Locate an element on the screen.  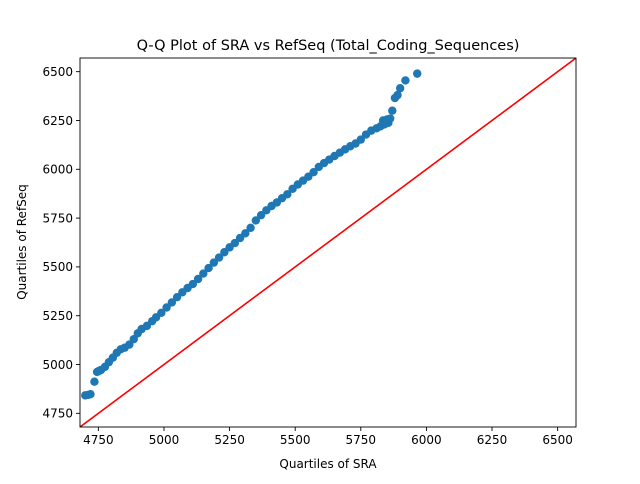
y-tick-label: 5000 is located at coordinates (57, 365).